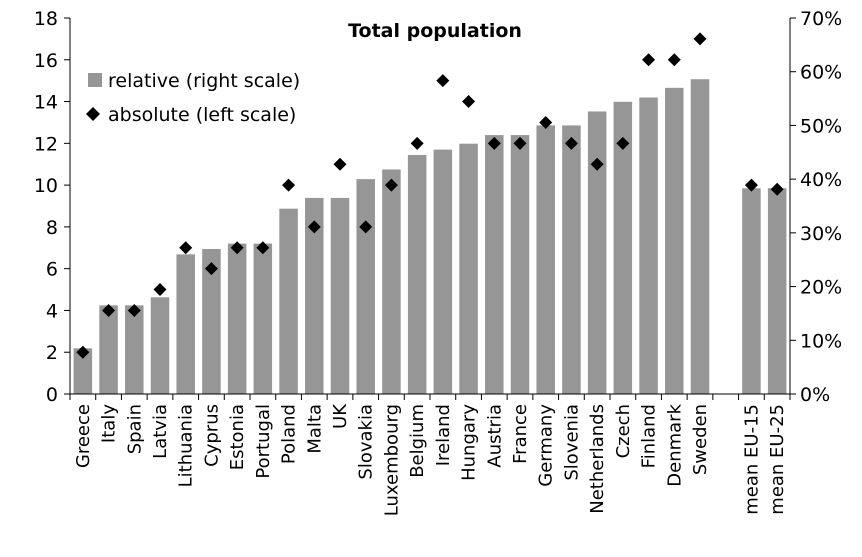  What do you see at coordinates (93, 114) in the screenshot?
I see `legend-diamond-icon` at bounding box center [93, 114].